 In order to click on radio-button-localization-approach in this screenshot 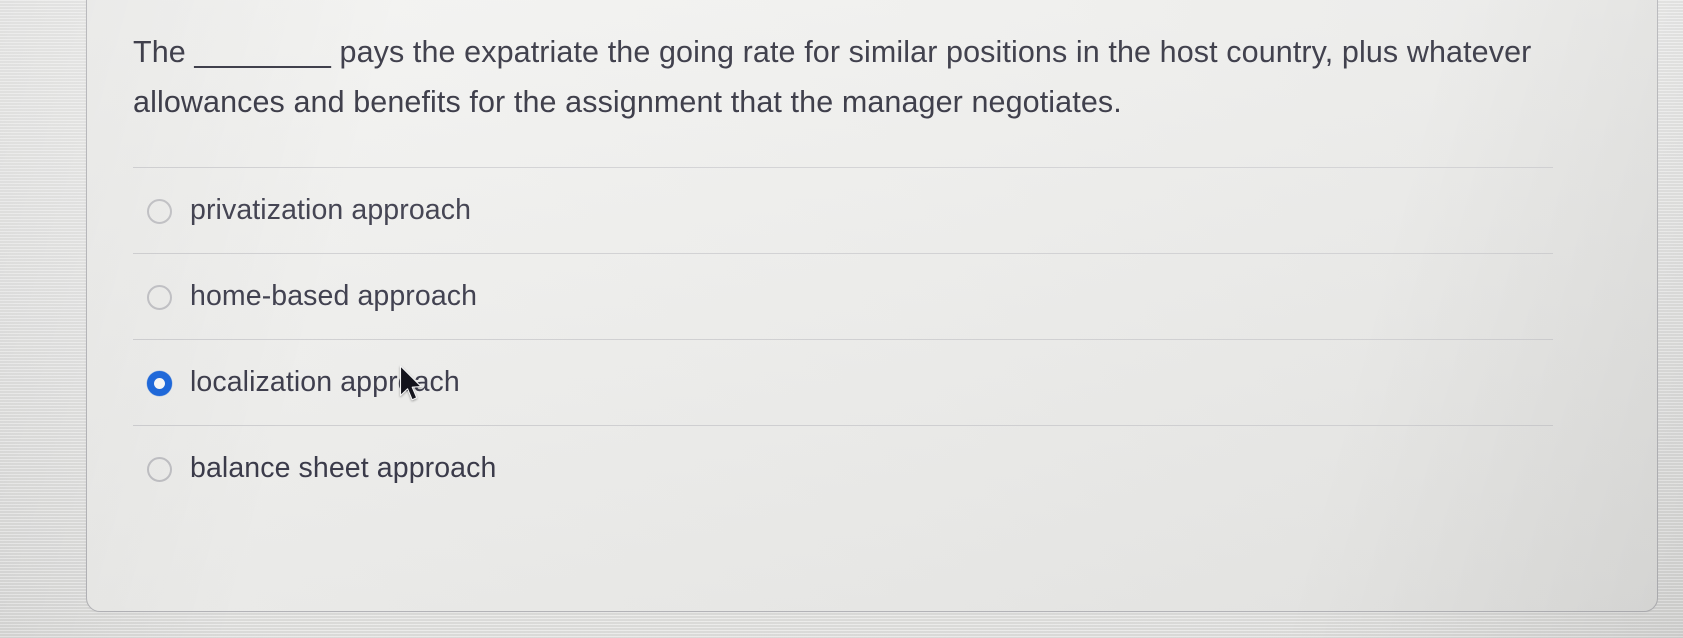, I will do `click(159, 383)`.